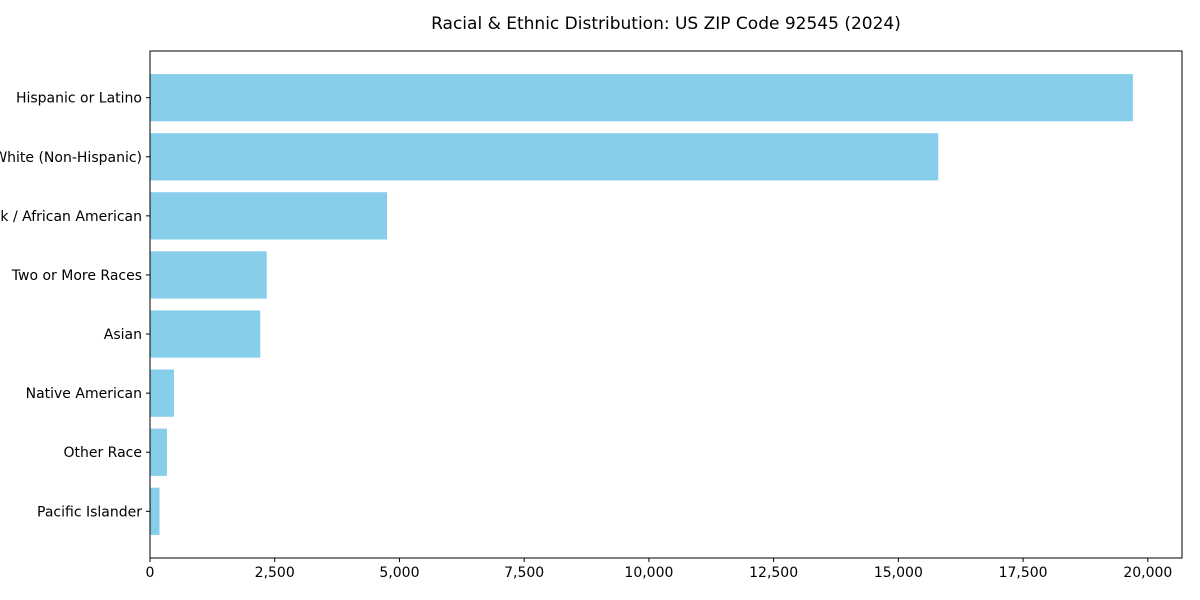 Image resolution: width=1200 pixels, height=600 pixels. Describe the element at coordinates (898, 573) in the screenshot. I see `x-tick-label: 15,000` at that location.